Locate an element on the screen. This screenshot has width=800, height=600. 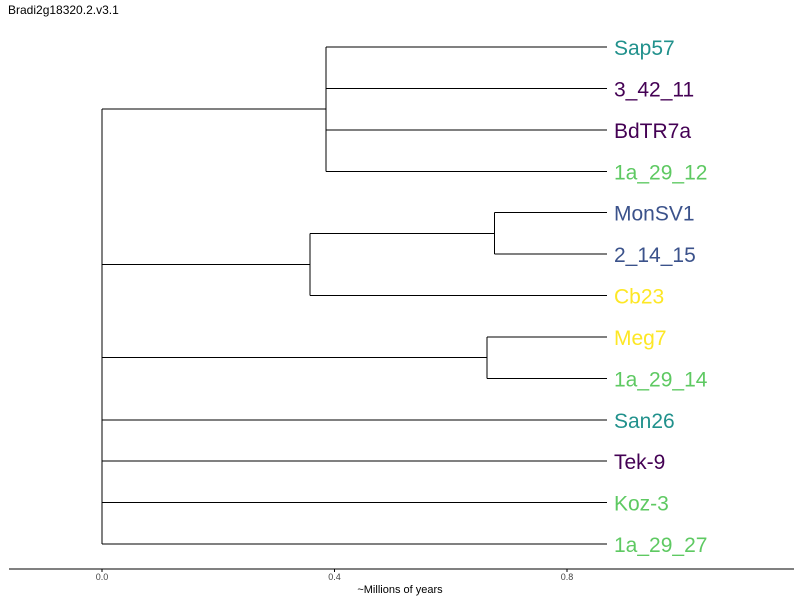
tip-label: San26 is located at coordinates (644, 421).